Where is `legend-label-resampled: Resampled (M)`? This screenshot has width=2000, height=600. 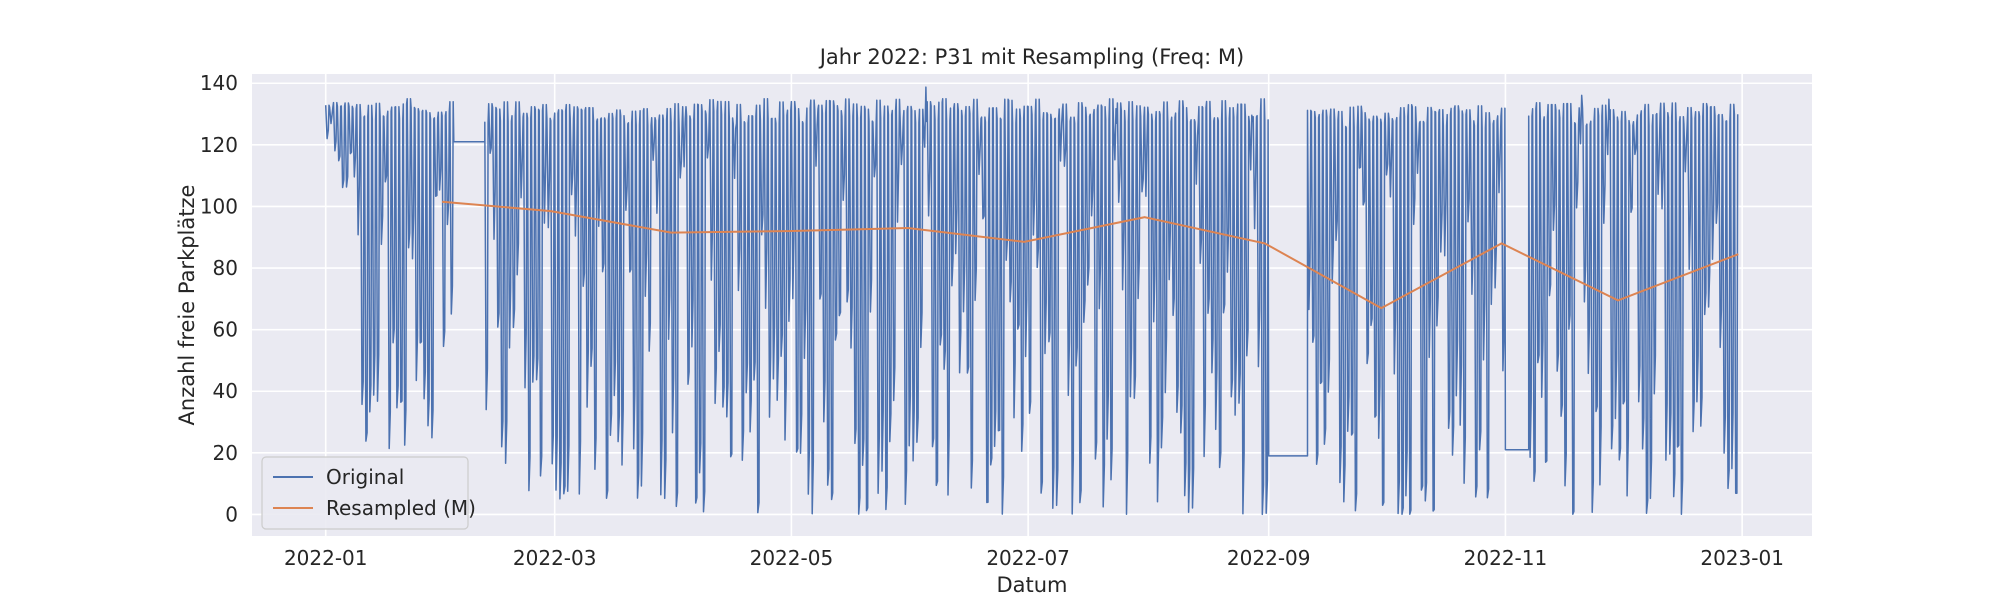 legend-label-resampled: Resampled (M) is located at coordinates (401, 508).